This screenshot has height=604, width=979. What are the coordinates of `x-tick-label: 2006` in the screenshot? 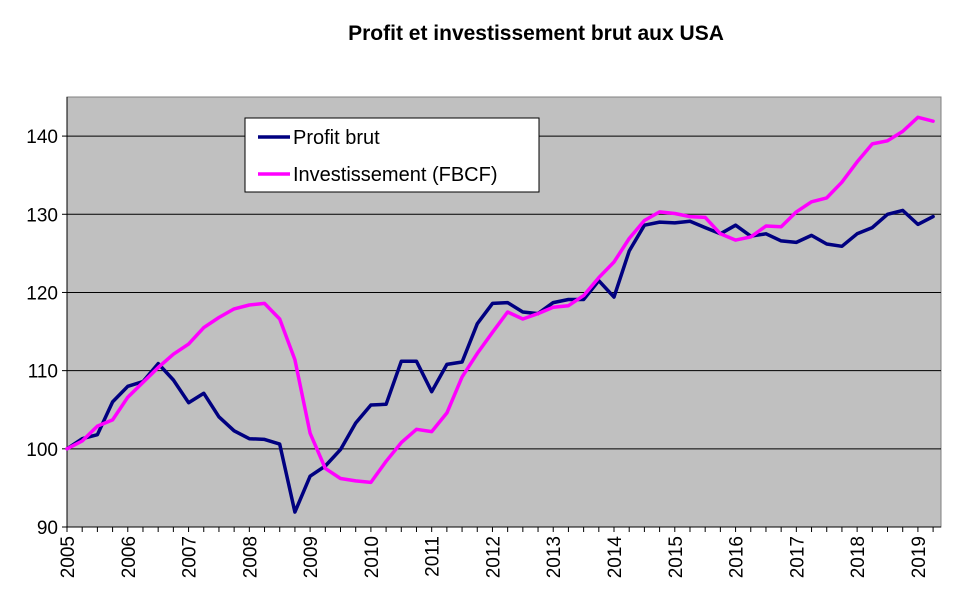 It's located at (129, 557).